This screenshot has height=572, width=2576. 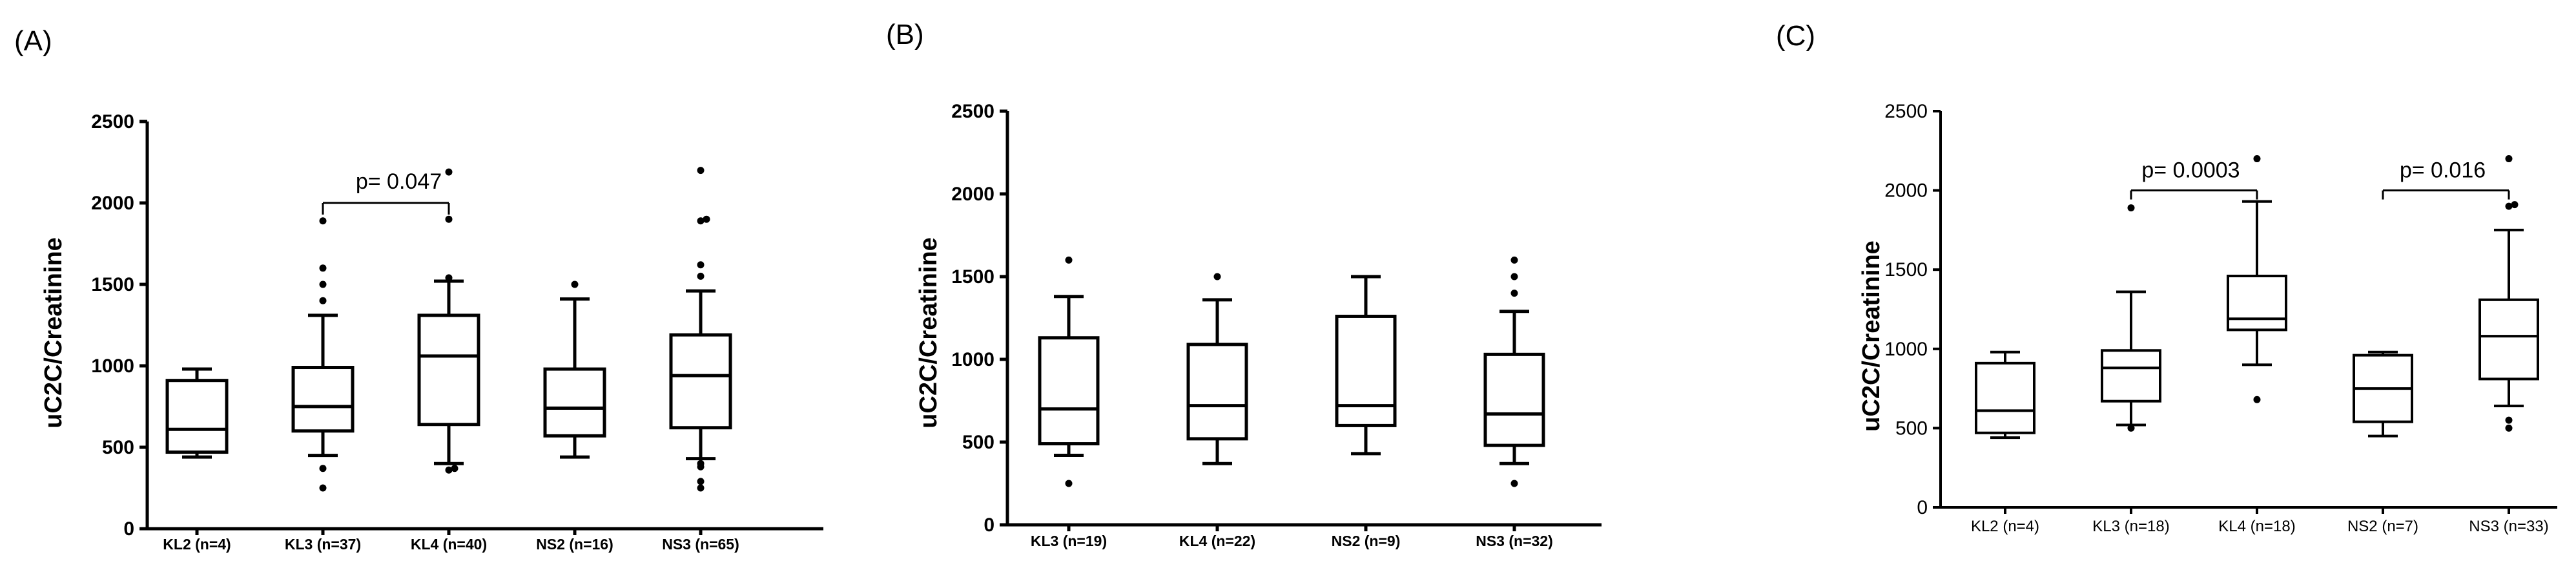 What do you see at coordinates (449, 544) in the screenshot?
I see `x-tick-label: KL4 (n=40)` at bounding box center [449, 544].